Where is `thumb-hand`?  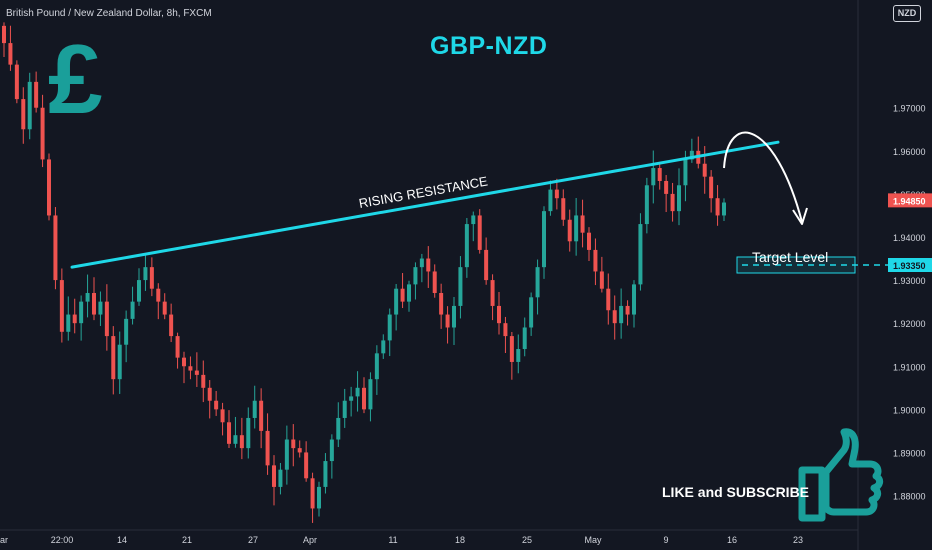
thumb-hand is located at coordinates (853, 472).